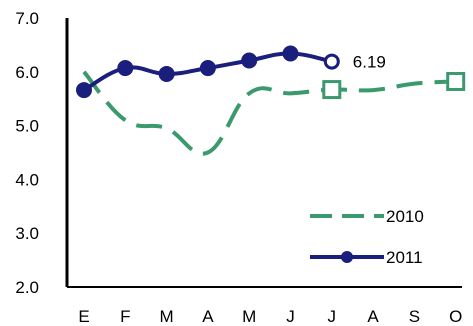 The width and height of the screenshot is (473, 326). Describe the element at coordinates (125, 316) in the screenshot. I see `x-tick-label: F` at that location.